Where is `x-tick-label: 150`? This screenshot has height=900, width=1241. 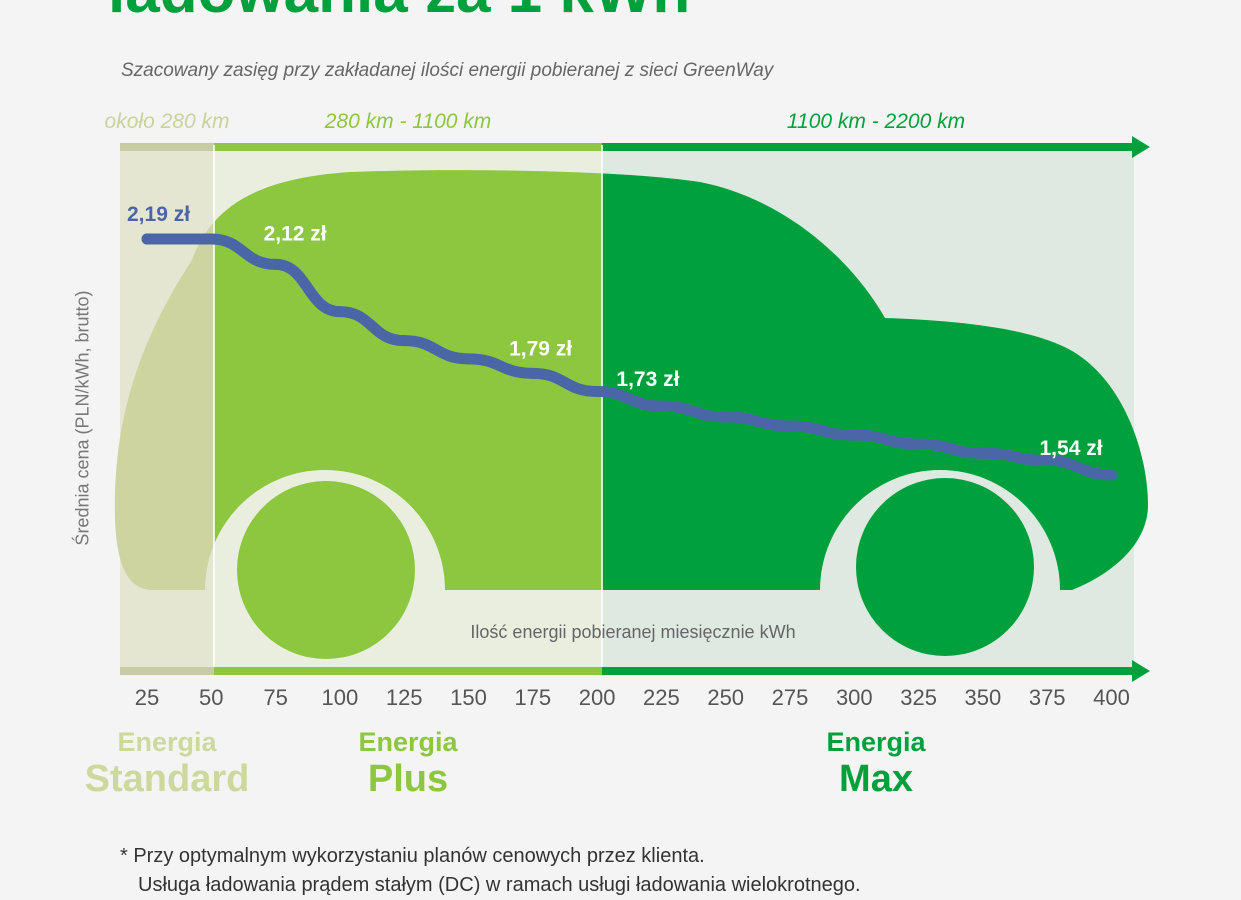
x-tick-label: 150 is located at coordinates (468, 697).